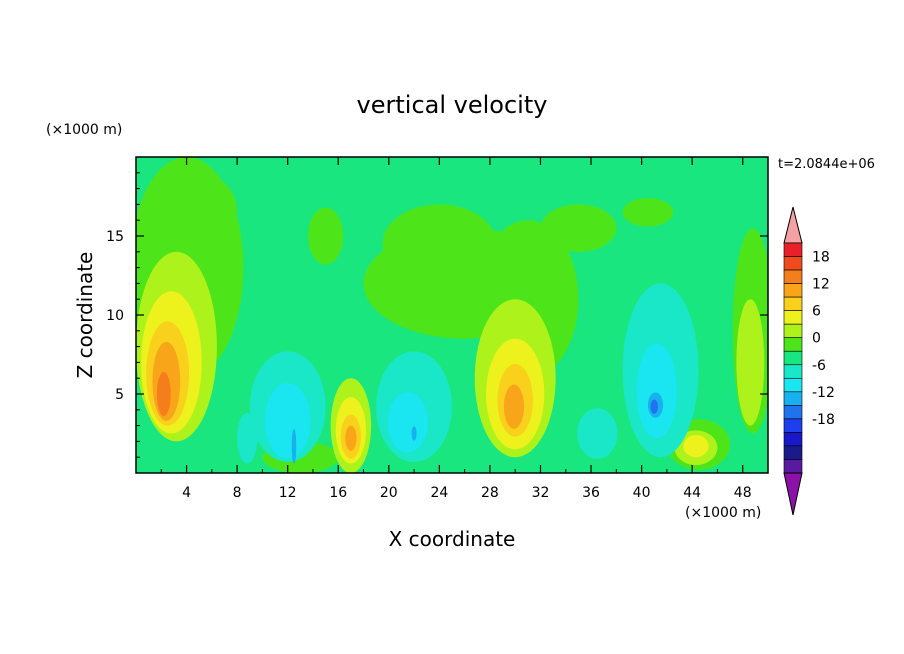 The image size is (904, 654). I want to click on colorbar-label: 18, so click(821, 258).